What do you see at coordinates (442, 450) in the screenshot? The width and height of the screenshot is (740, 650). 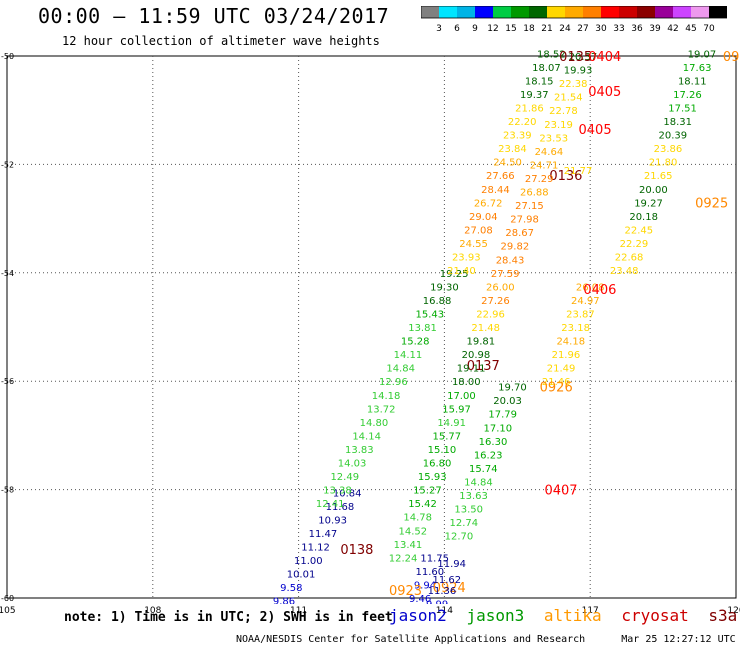 I see `wave-height-value: 15.10` at bounding box center [442, 450].